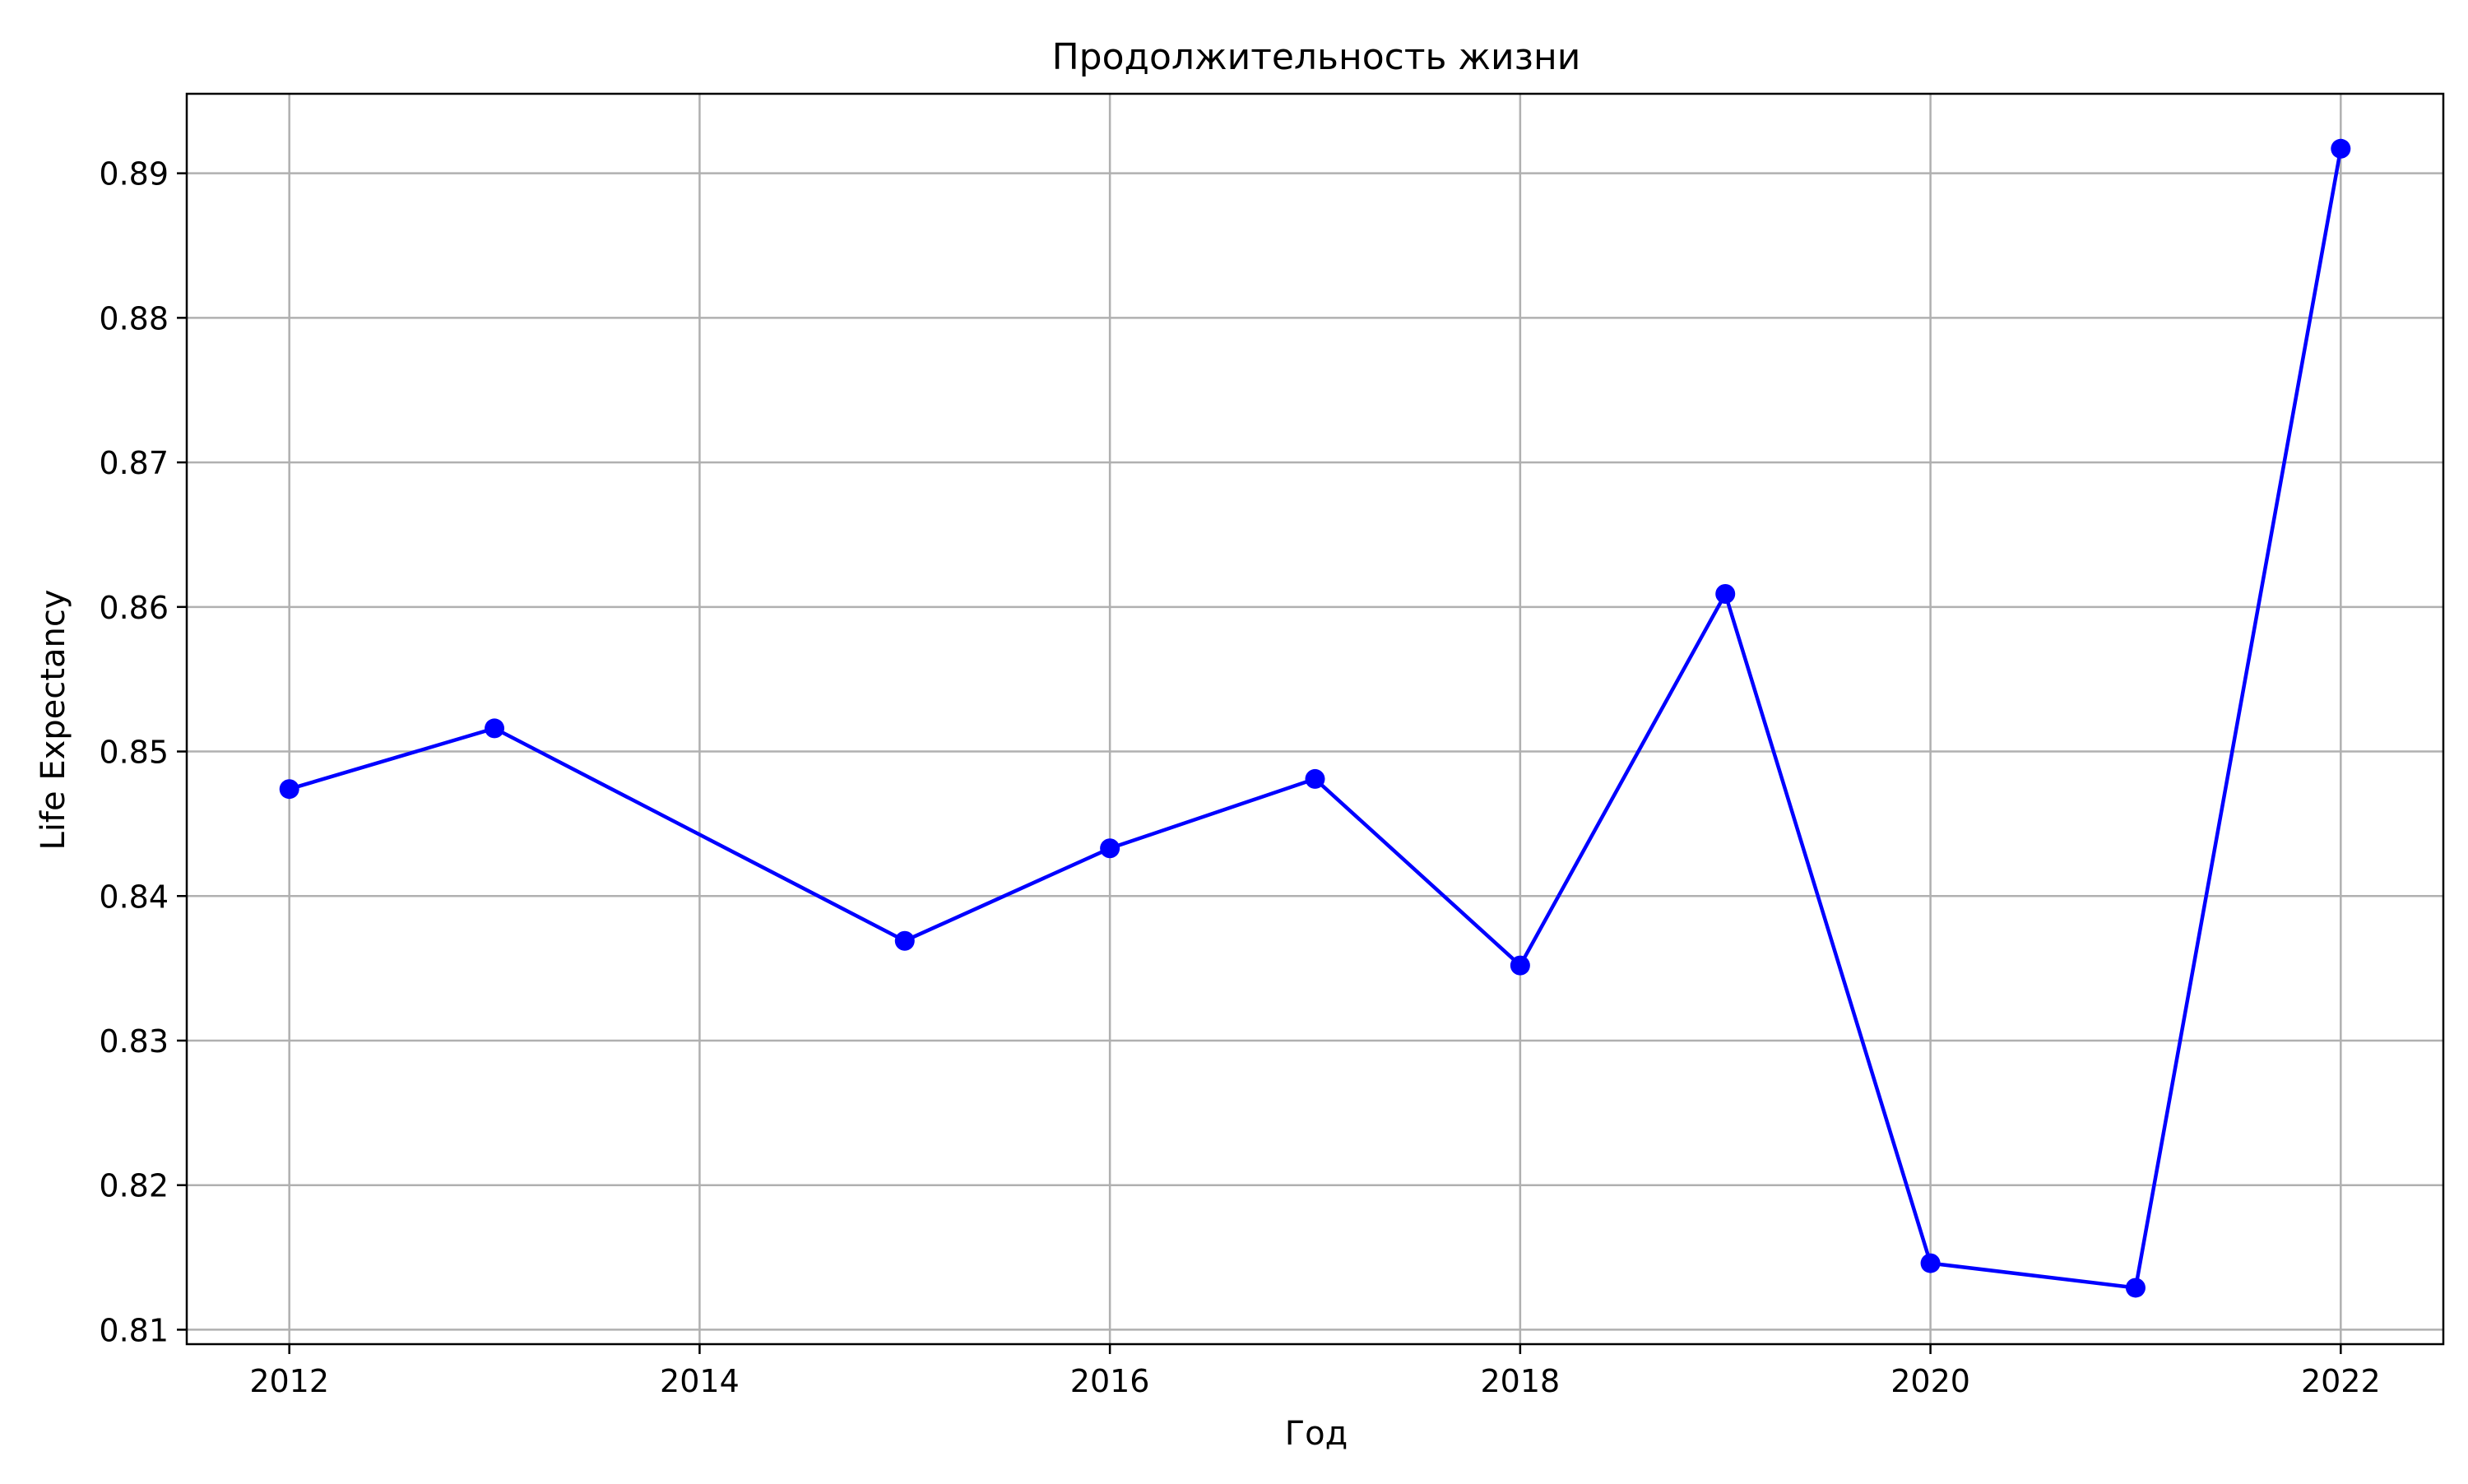 The image size is (2468, 1484). Describe the element at coordinates (134, 174) in the screenshot. I see `y-tick-label: 0.89` at that location.